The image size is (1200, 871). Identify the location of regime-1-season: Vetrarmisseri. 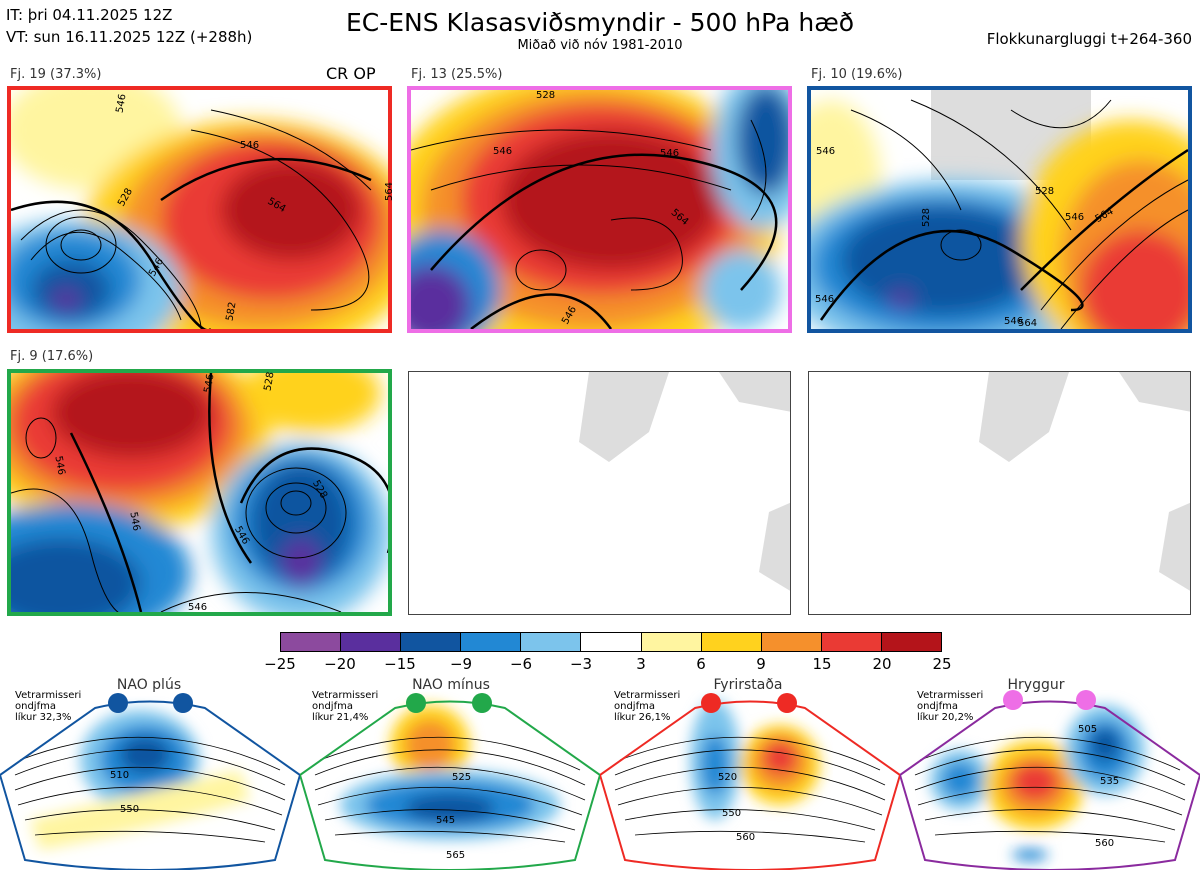
(48, 695).